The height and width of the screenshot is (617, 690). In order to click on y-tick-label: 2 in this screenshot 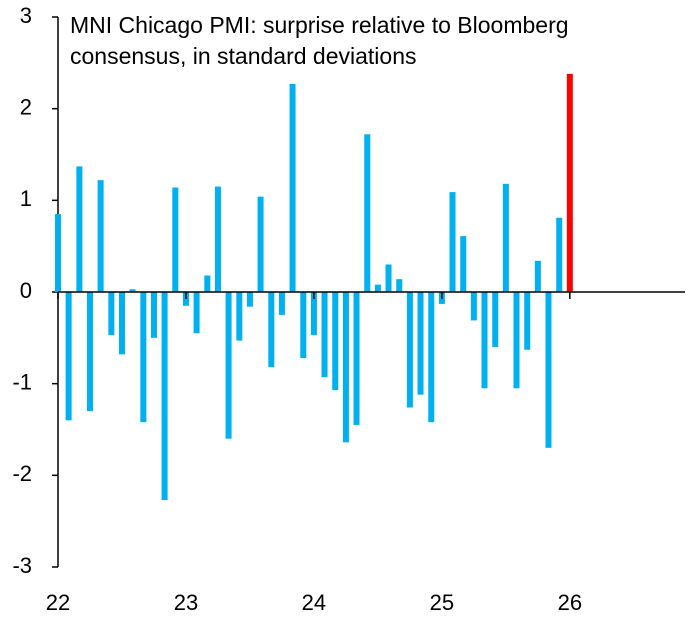, I will do `click(26, 106)`.